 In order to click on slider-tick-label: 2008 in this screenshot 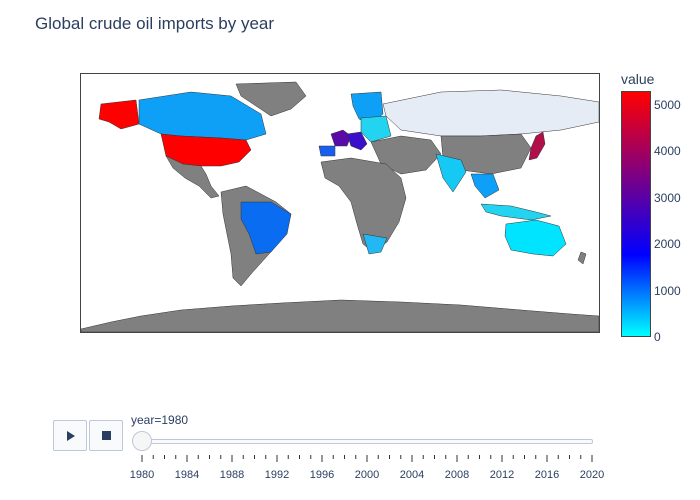, I will do `click(457, 475)`.